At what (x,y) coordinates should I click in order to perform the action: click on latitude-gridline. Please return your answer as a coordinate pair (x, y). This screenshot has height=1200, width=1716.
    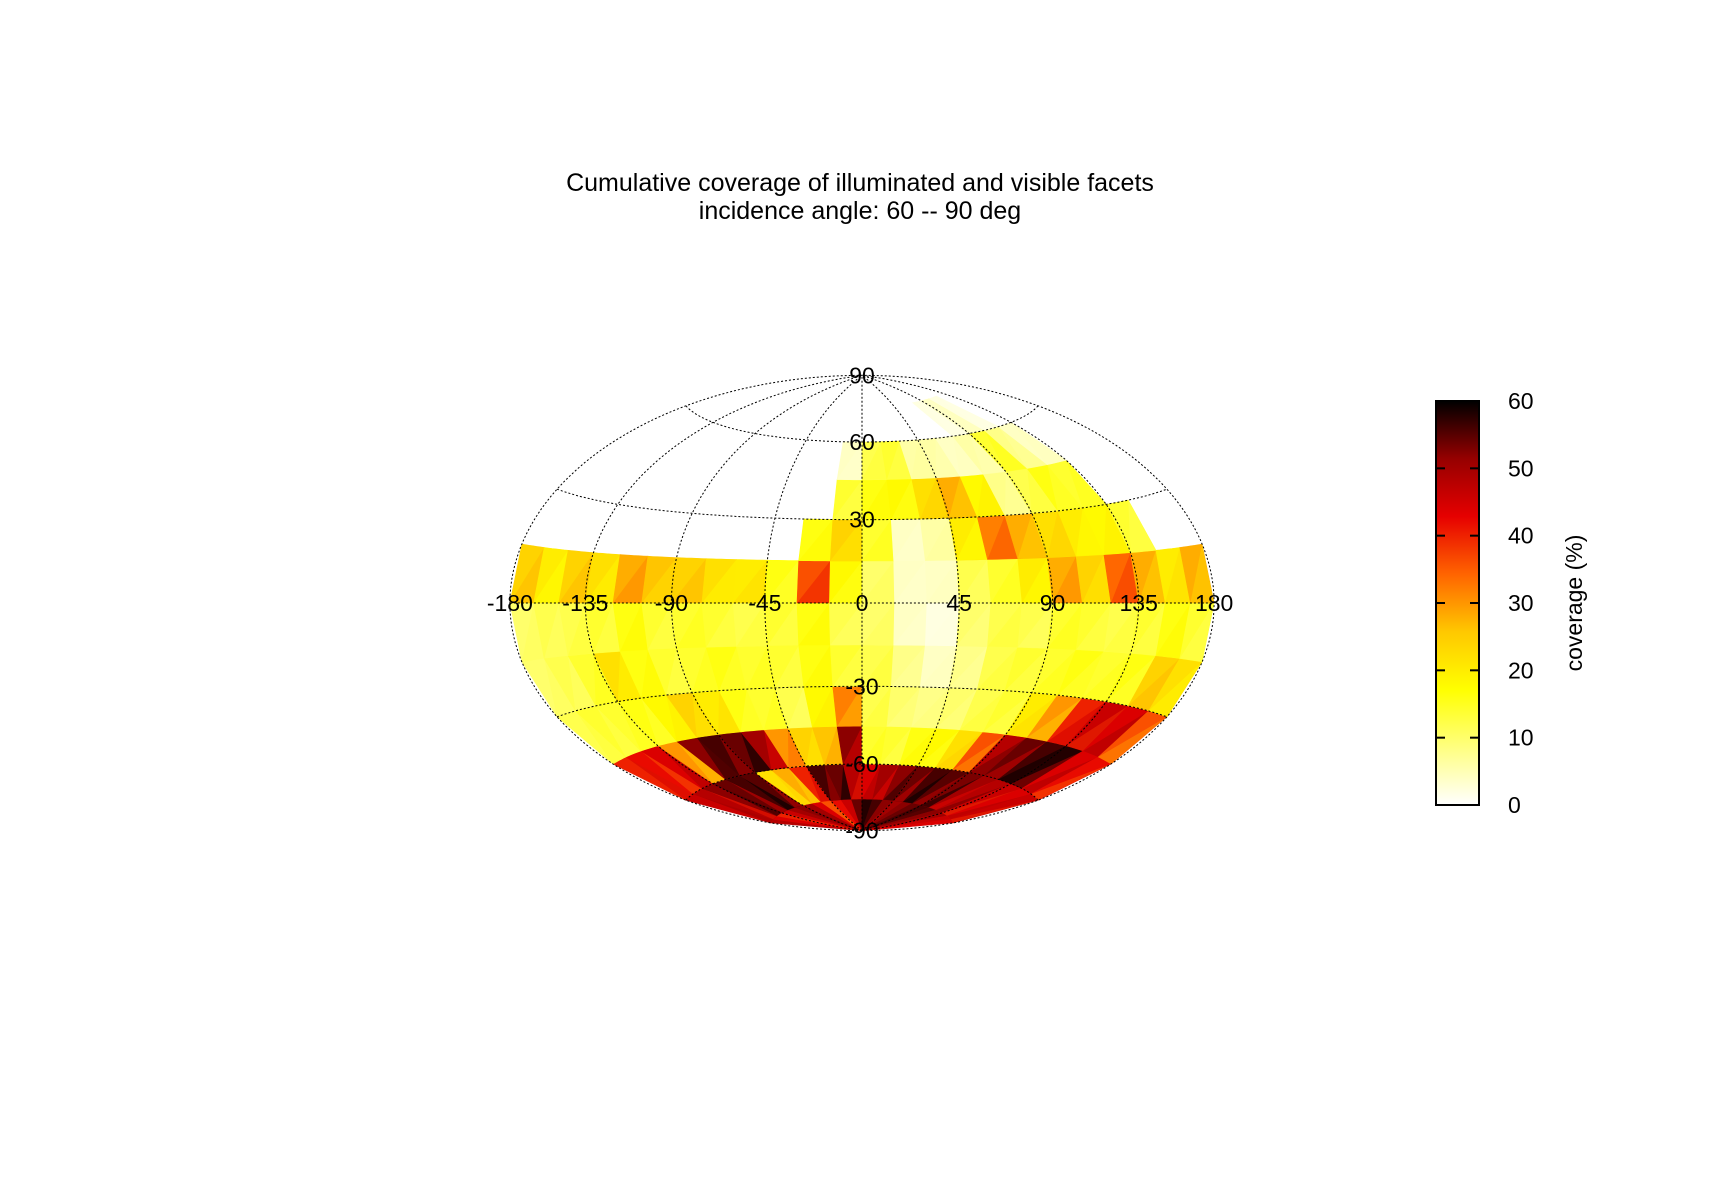
    Looking at the image, I should click on (862, 504).